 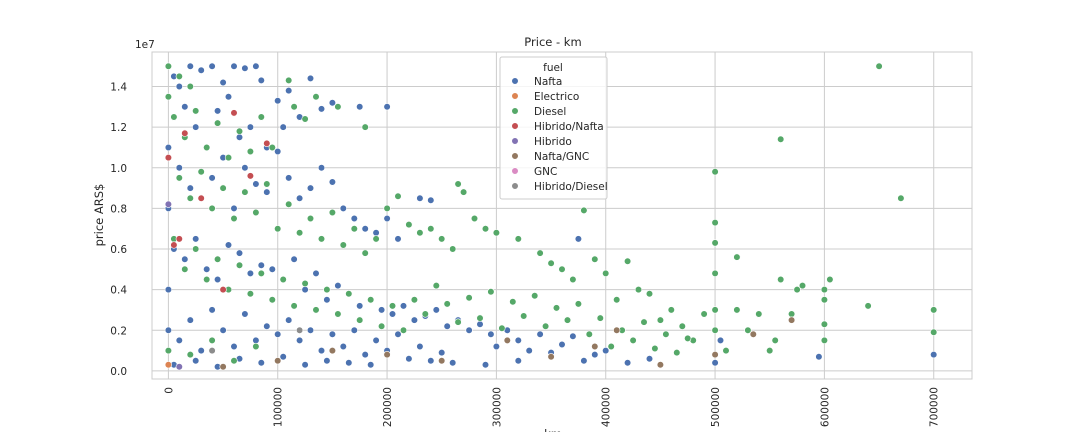 What do you see at coordinates (118, 372) in the screenshot?
I see `y-tick-label: 0.0` at bounding box center [118, 372].